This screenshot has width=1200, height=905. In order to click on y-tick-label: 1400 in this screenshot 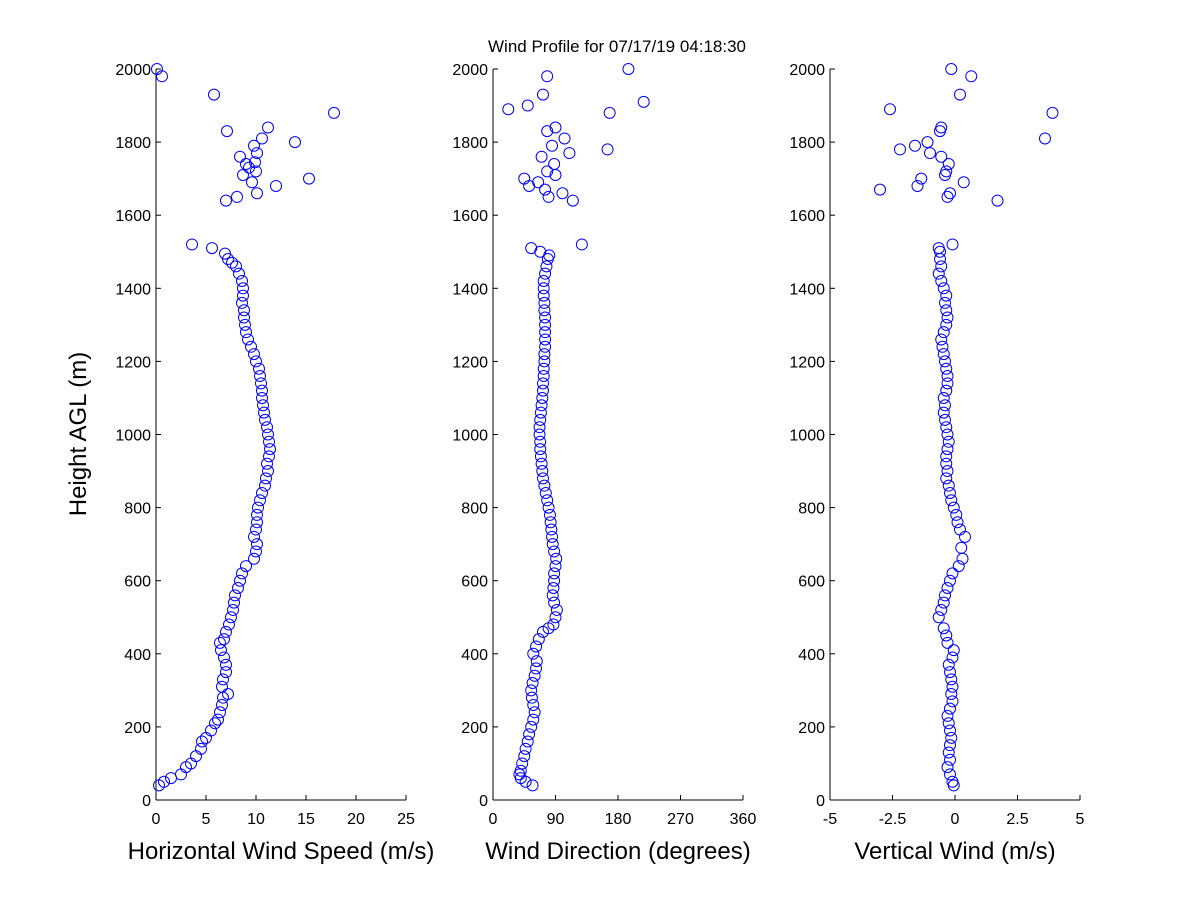, I will do `click(133, 289)`.